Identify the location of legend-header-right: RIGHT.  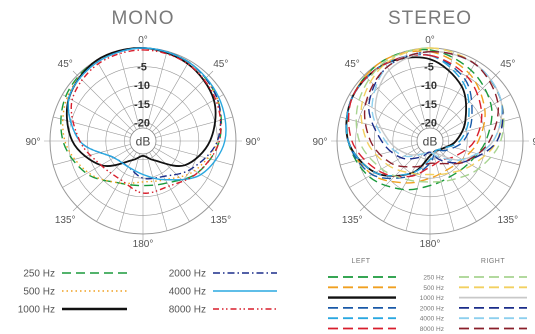
(493, 261).